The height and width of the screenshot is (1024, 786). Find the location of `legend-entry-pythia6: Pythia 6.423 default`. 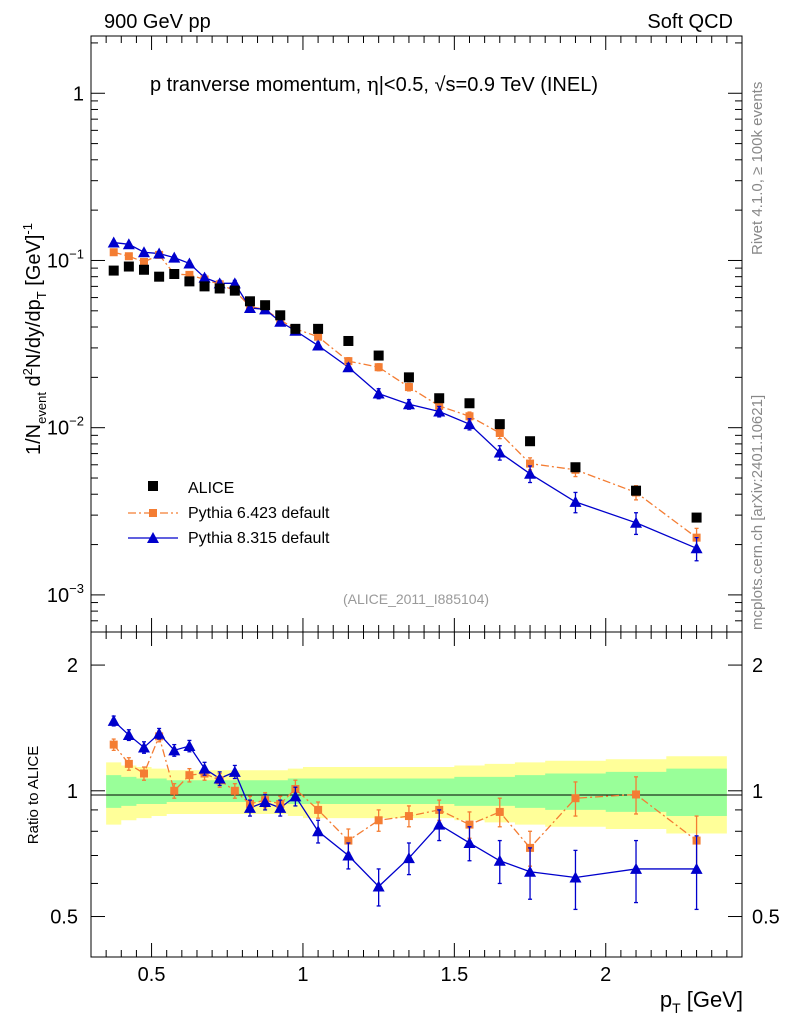

legend-entry-pythia6: Pythia 6.423 default is located at coordinates (229, 513).